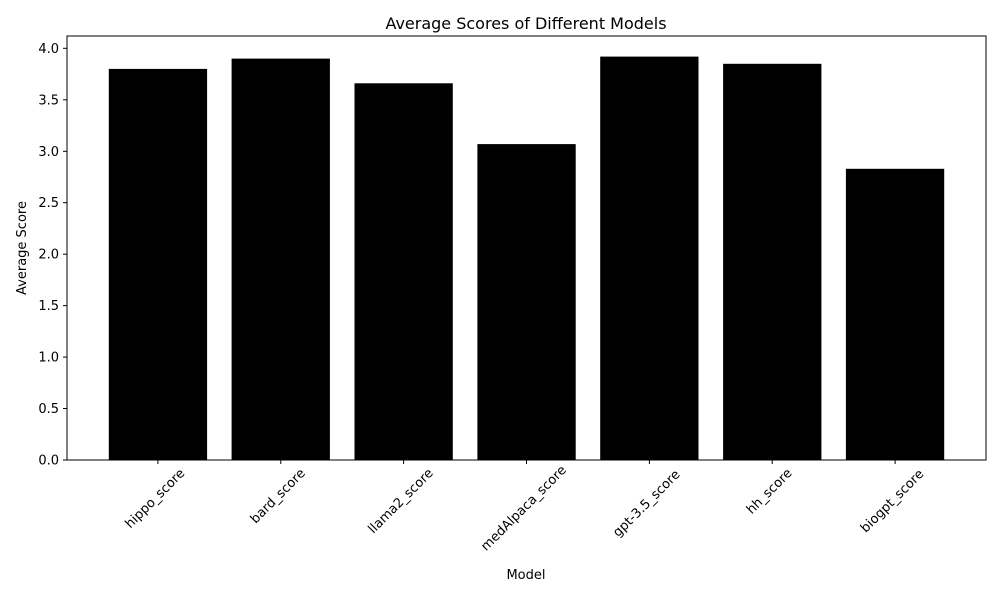 Image resolution: width=1000 pixels, height=600 pixels. Describe the element at coordinates (278, 496) in the screenshot. I see `x-tick-label: bard_score` at that location.